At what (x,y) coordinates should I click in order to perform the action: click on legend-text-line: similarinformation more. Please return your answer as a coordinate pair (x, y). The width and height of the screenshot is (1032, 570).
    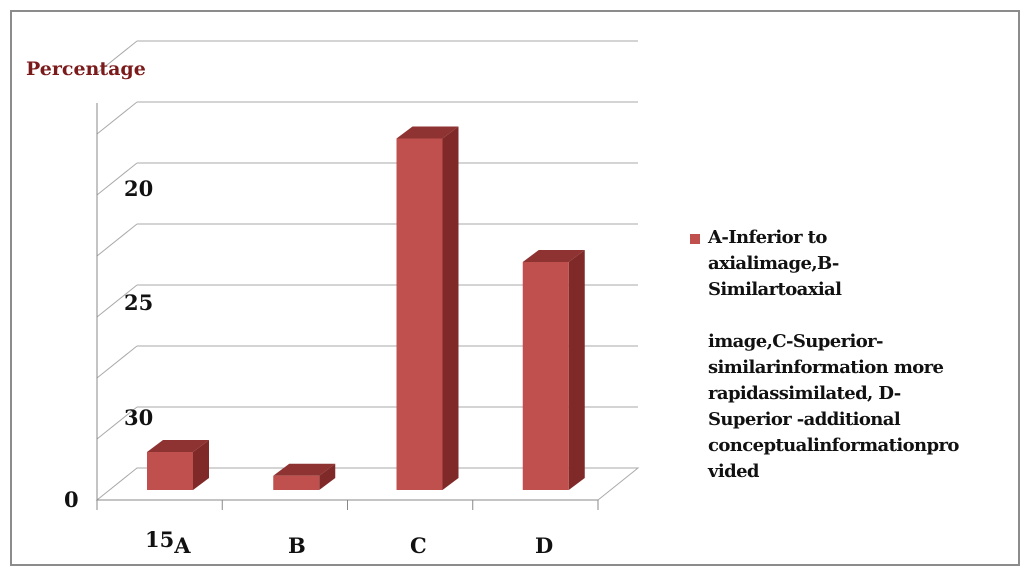
    Looking at the image, I should click on (826, 367).